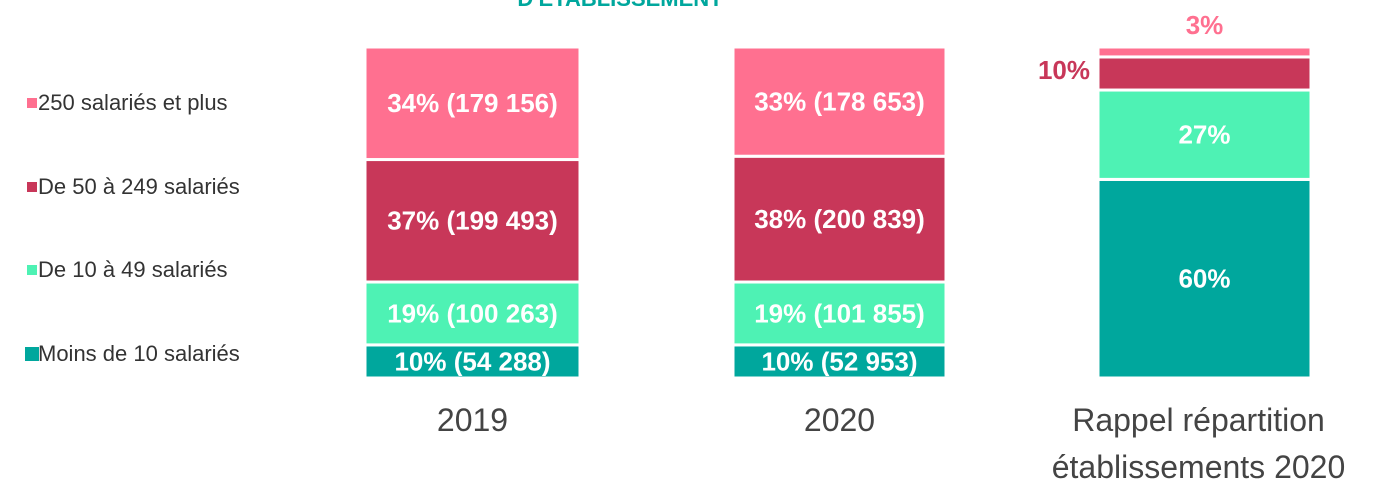  I want to click on legend-label: Moins de 10 salariés, so click(139, 353).